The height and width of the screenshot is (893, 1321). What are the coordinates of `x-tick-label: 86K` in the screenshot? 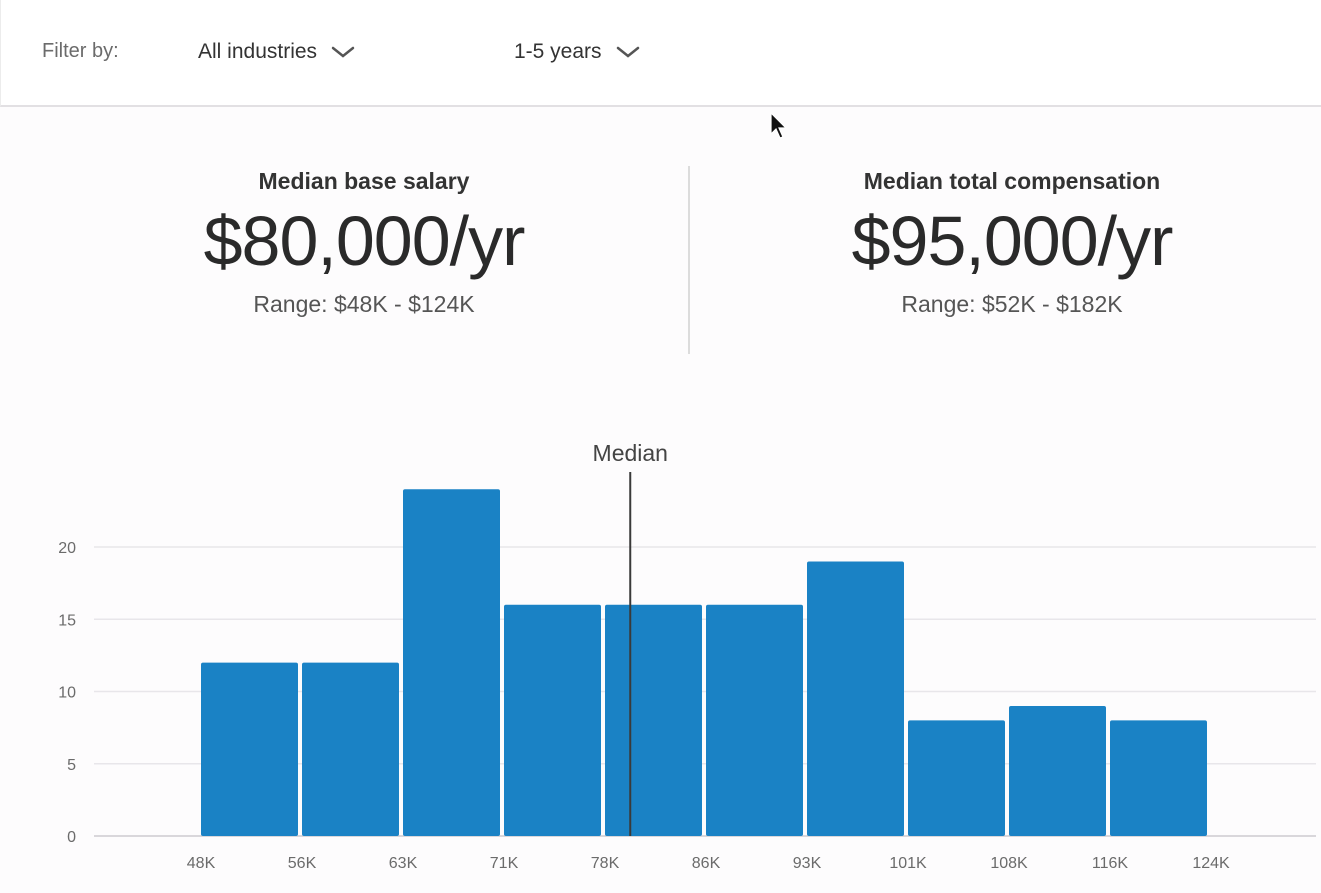 It's located at (706, 863).